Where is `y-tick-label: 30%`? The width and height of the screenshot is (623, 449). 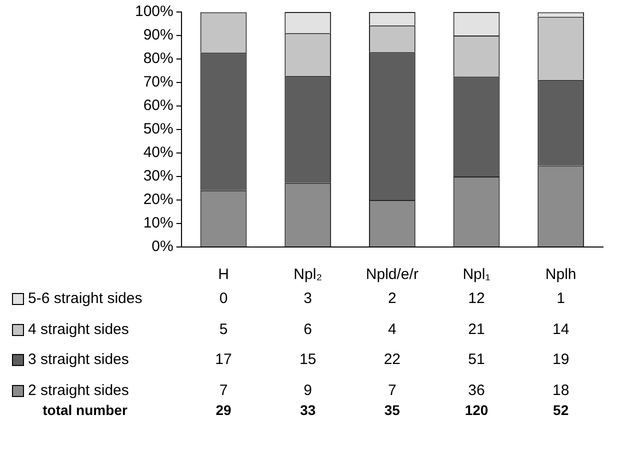 y-tick-label: 30% is located at coordinates (158, 176).